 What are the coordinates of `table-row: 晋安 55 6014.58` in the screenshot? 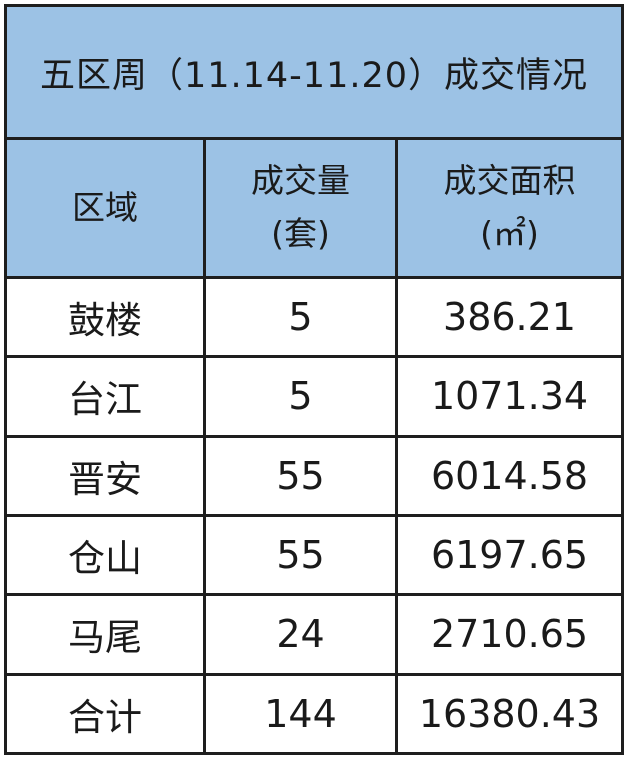 It's located at (314, 475).